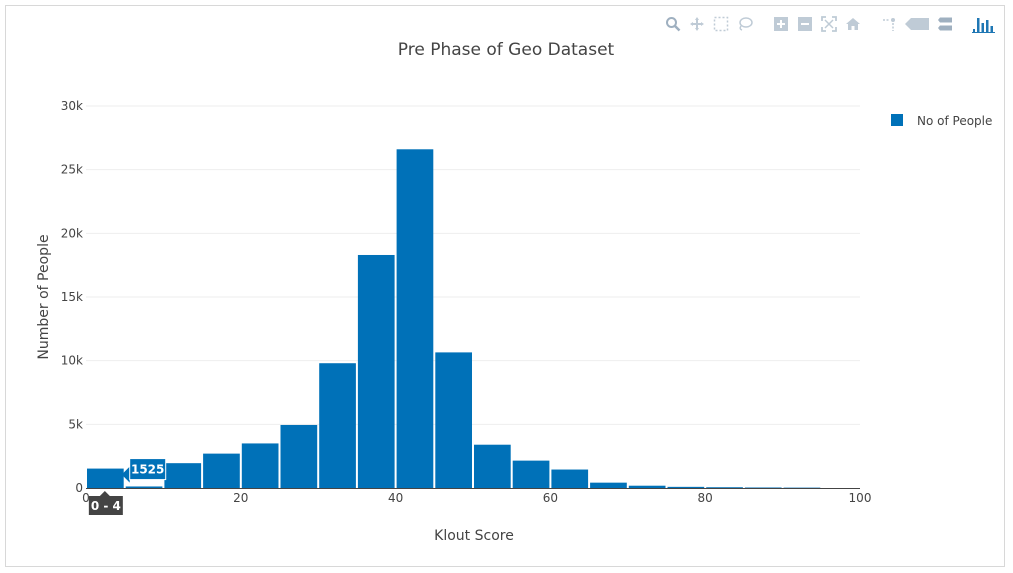 The width and height of the screenshot is (1013, 573). What do you see at coordinates (805, 24) in the screenshot?
I see `zoom-out-icon` at bounding box center [805, 24].